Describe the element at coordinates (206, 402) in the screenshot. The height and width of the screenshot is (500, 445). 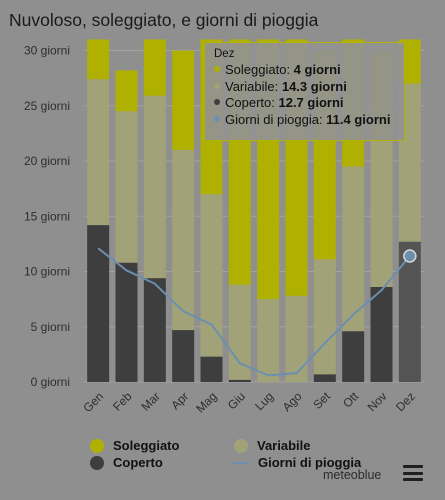
I see `x-tick-label: Mag` at that location.